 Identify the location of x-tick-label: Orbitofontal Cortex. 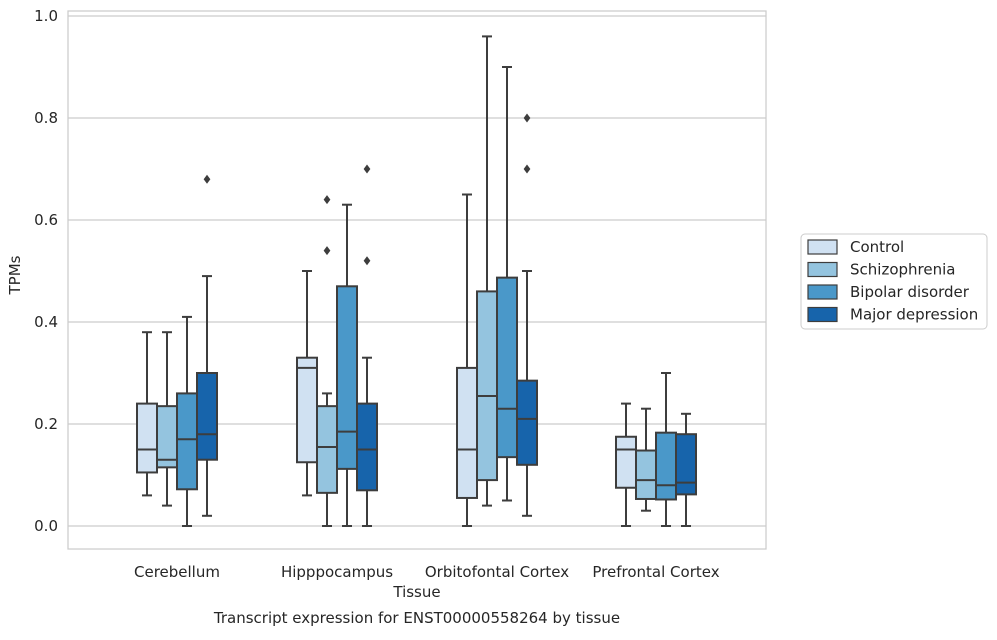
(497, 572).